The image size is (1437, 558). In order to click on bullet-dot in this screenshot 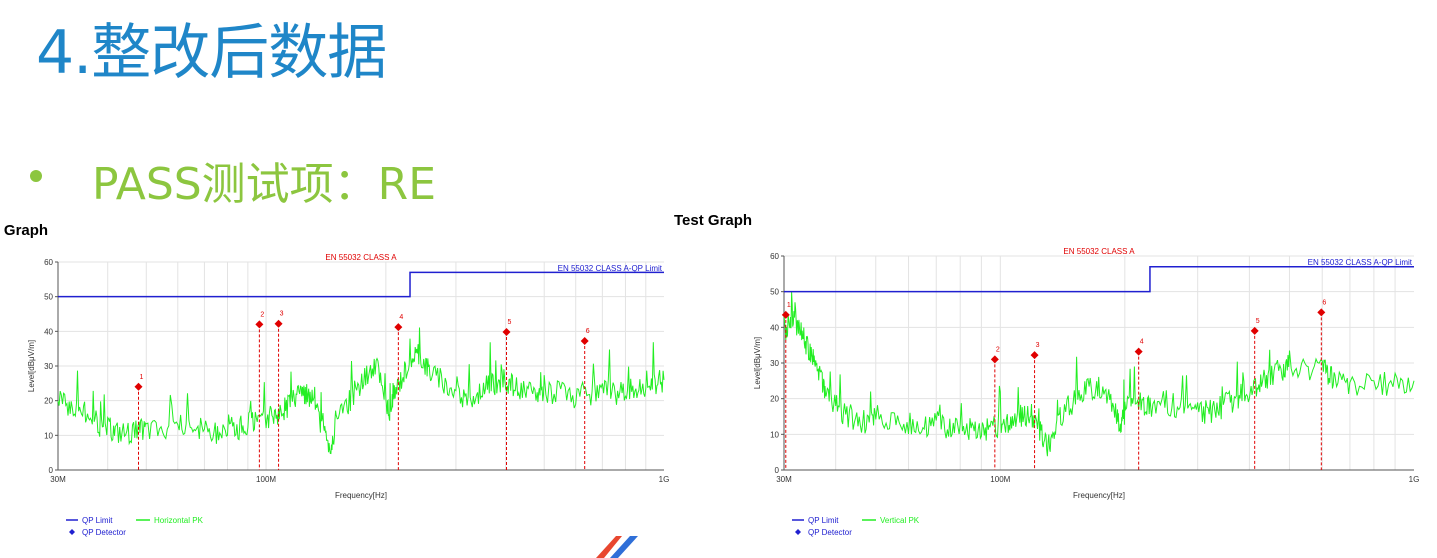, I will do `click(36, 176)`.